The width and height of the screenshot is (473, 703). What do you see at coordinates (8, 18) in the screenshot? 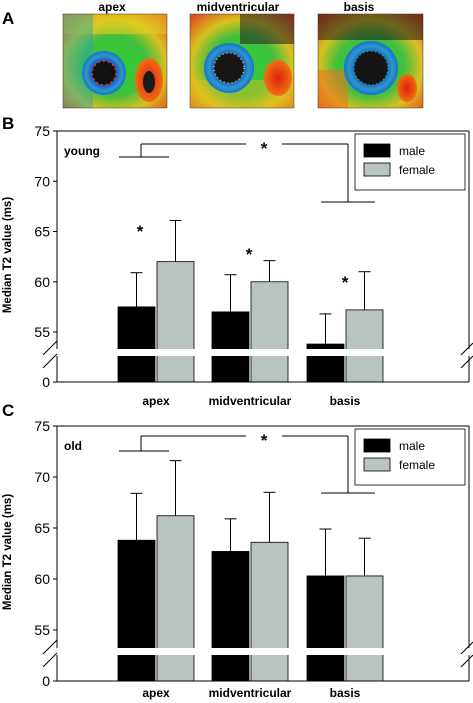
I see `panel-a-letter: A` at bounding box center [8, 18].